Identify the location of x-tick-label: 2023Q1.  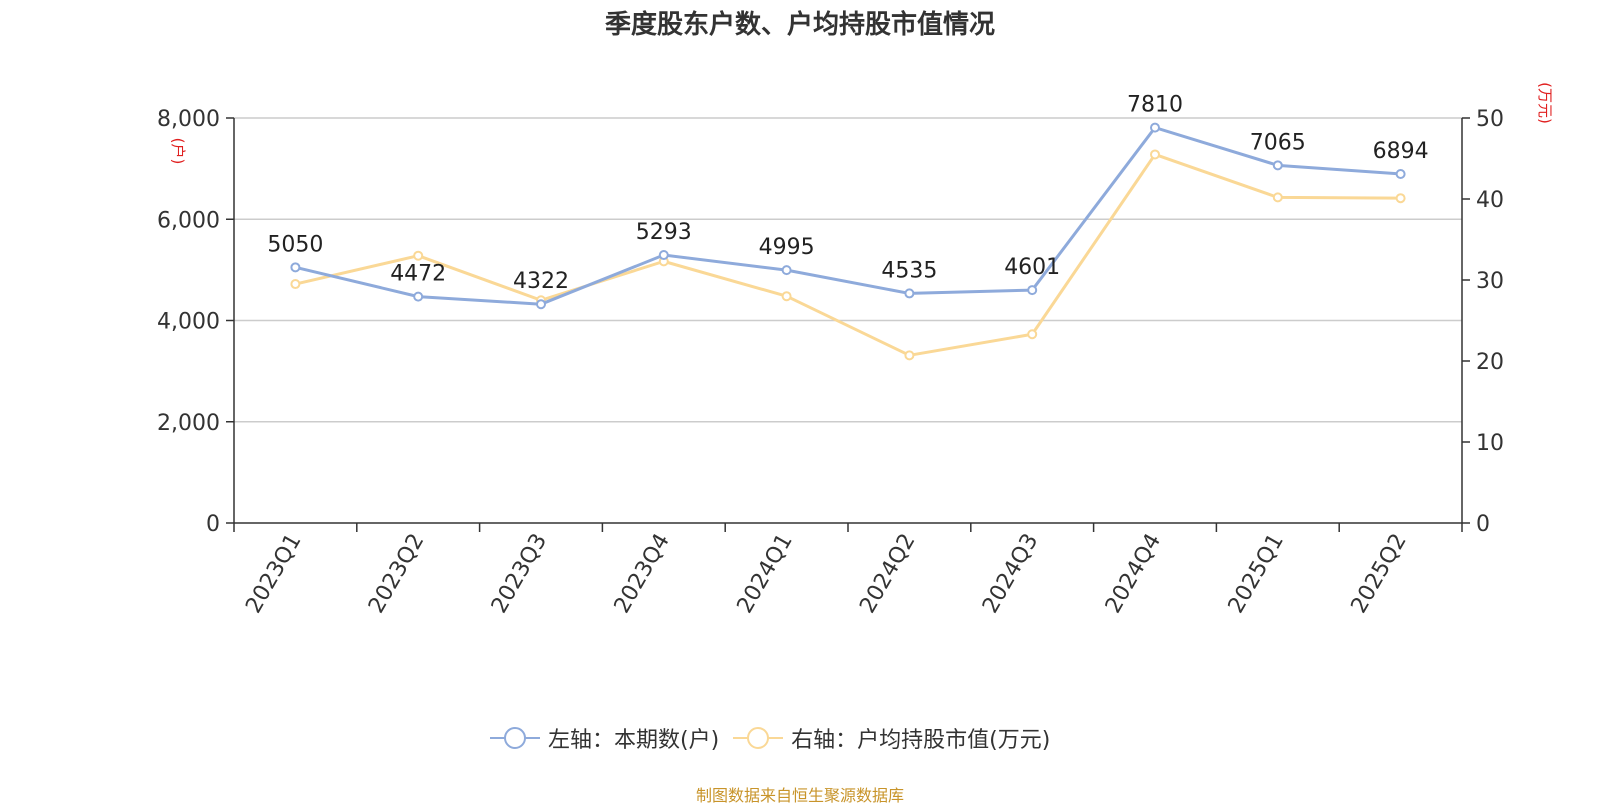
(273, 574).